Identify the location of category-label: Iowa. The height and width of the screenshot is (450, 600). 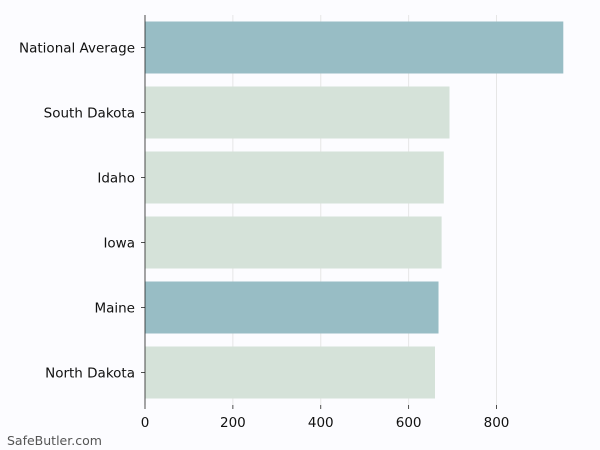
(119, 244).